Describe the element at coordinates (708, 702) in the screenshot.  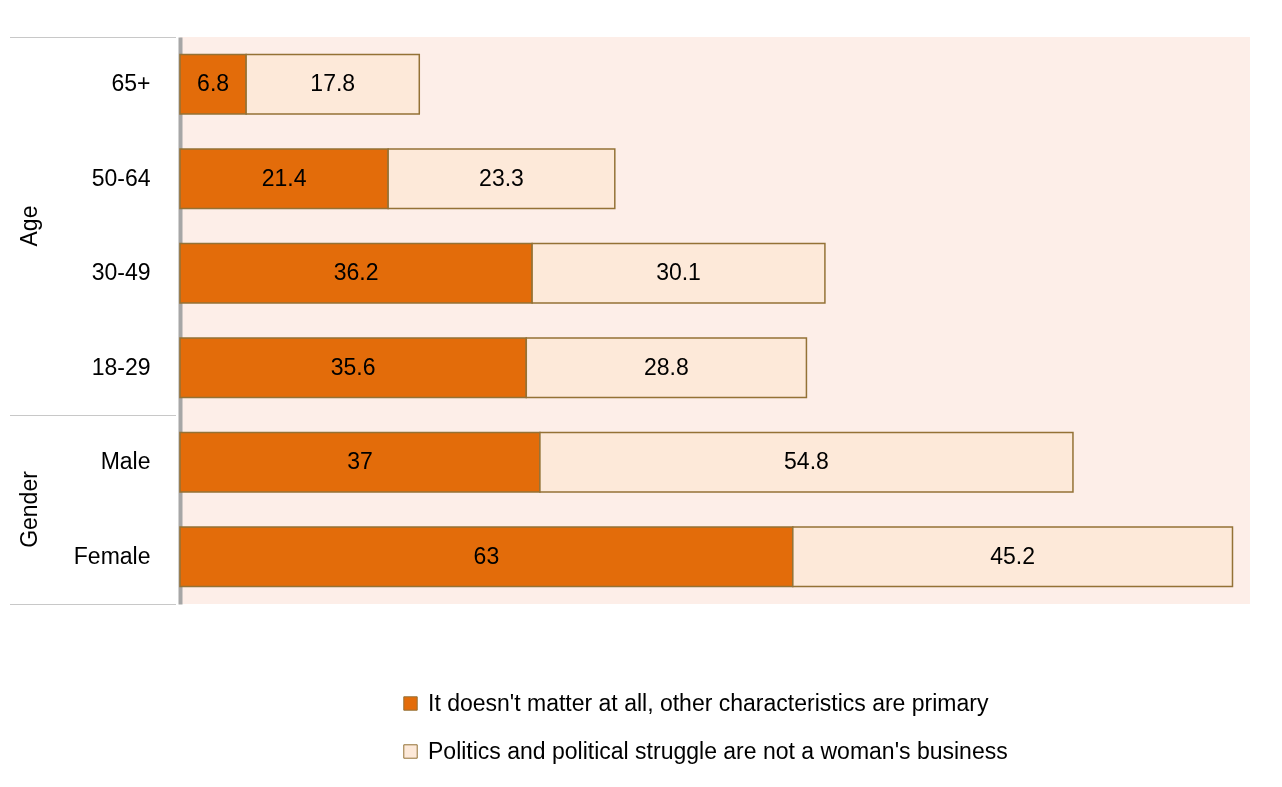
I see `legend-label: It doesn't matter at all, other characteristics are primary` at that location.